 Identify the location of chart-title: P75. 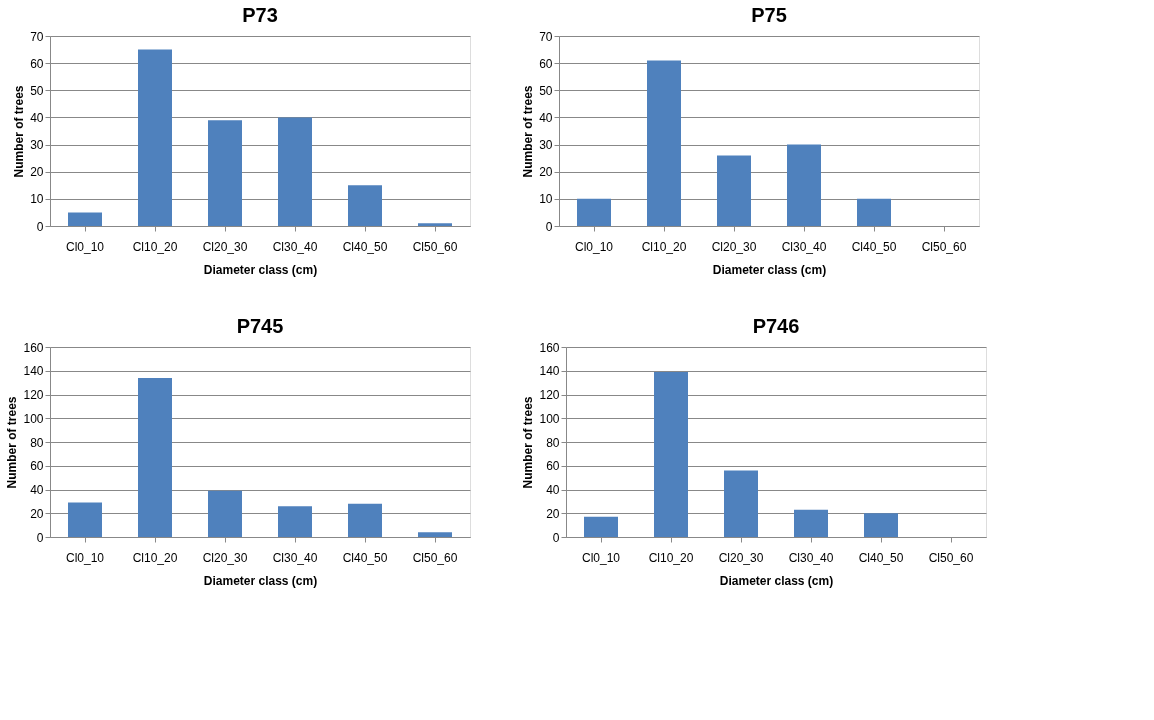
(769, 15).